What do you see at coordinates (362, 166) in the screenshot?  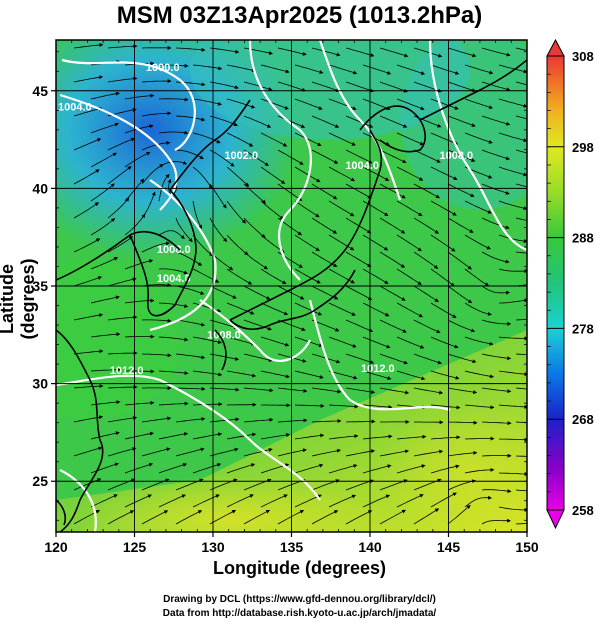 I see `contour-label: 1004.0` at bounding box center [362, 166].